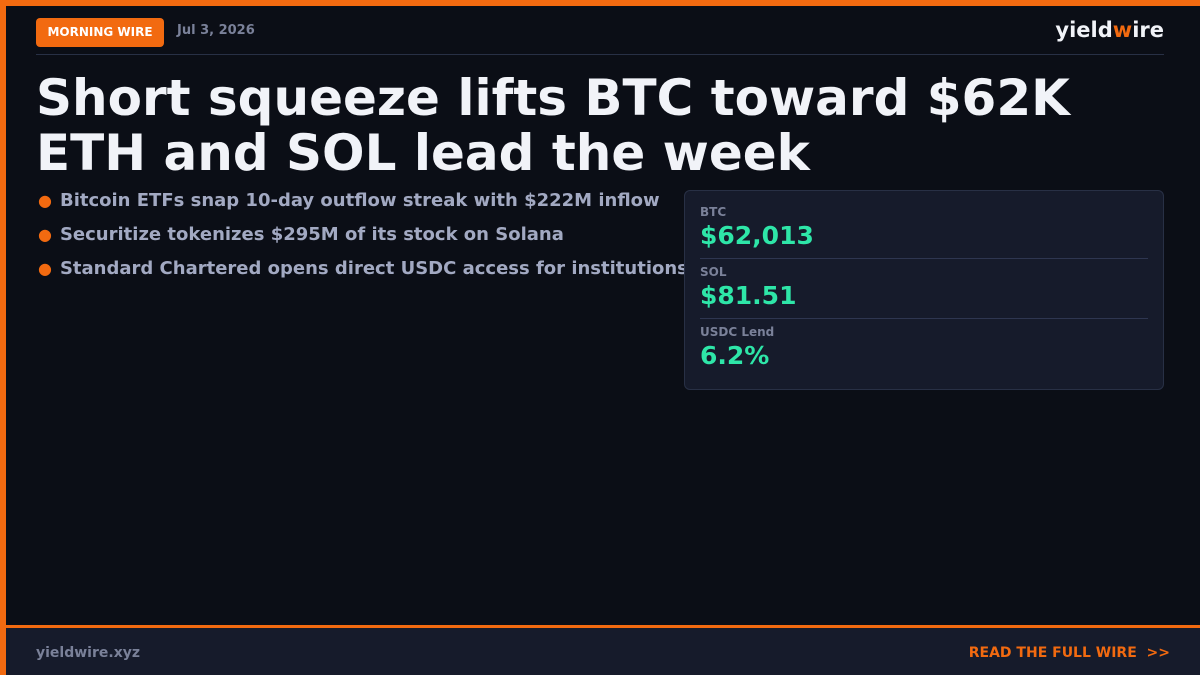 The width and height of the screenshot is (1200, 675). Describe the element at coordinates (423, 153) in the screenshot. I see `headline-line: ETH and SOL lead the week` at that location.